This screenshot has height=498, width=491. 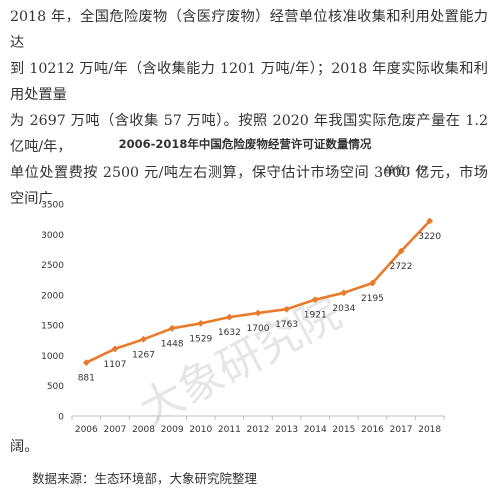 I want to click on unit-label: 单位：份, so click(x=406, y=170).